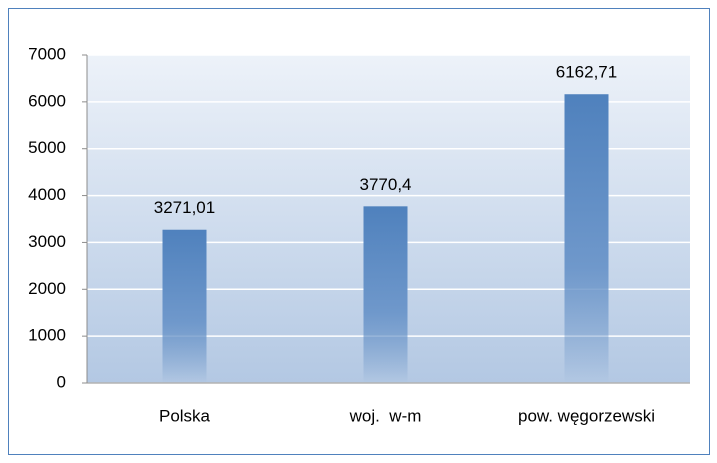 This screenshot has width=717, height=463. I want to click on data-label: 6162,71, so click(586, 72).